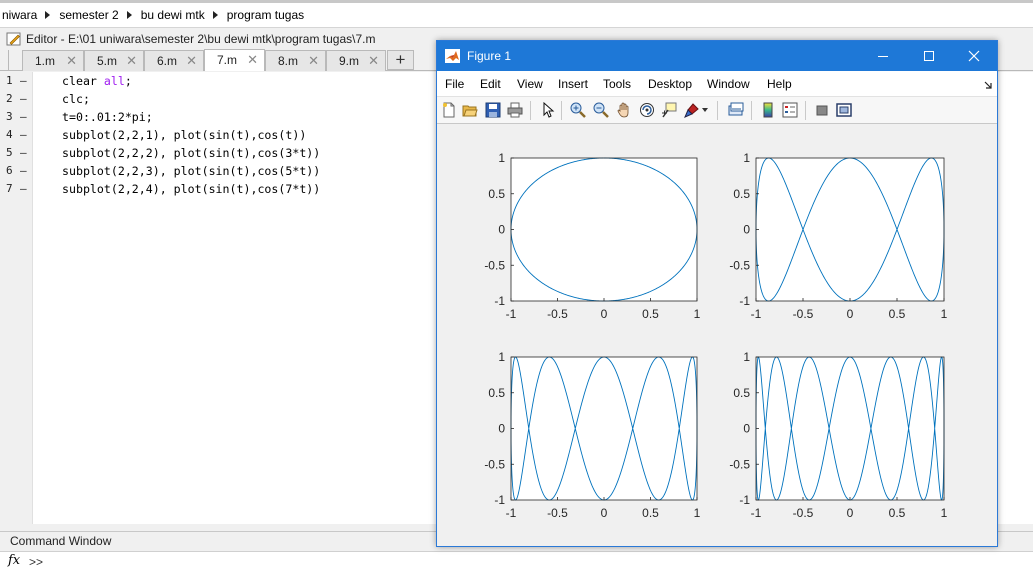 Image resolution: width=1033 pixels, height=569 pixels. Describe the element at coordinates (191, 153) in the screenshot. I see `code-line: subplot(2,2,2), plot(sin(t),cos(3*t))` at that location.